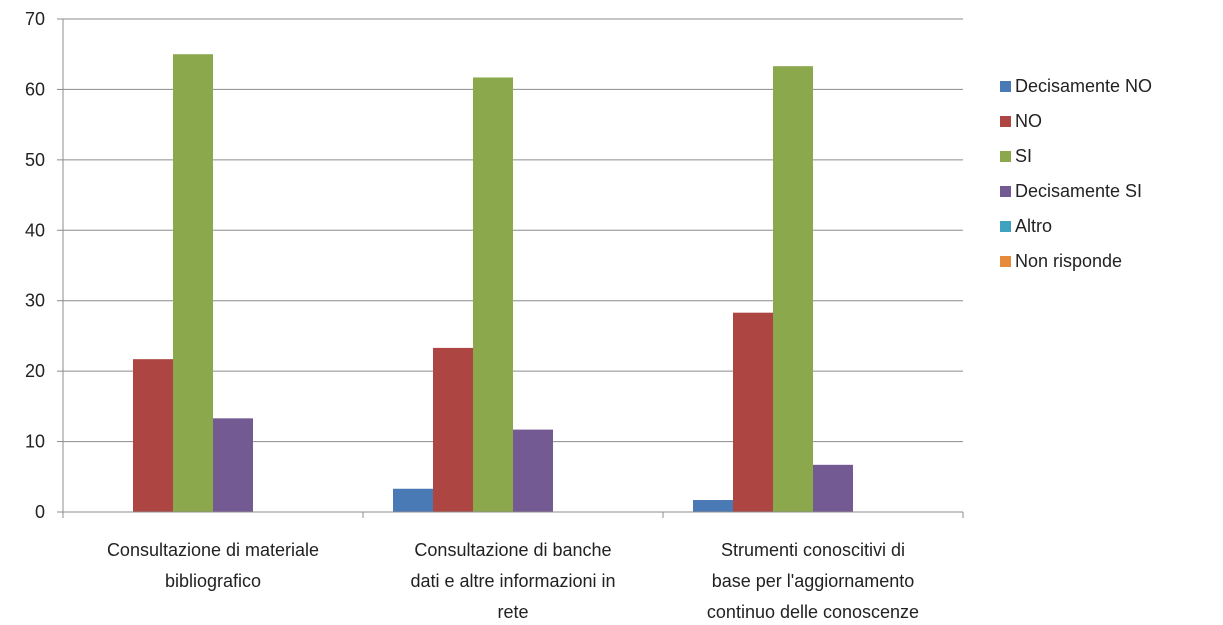 Image resolution: width=1223 pixels, height=625 pixels. Describe the element at coordinates (35, 442) in the screenshot. I see `y-tick-label: 10` at that location.